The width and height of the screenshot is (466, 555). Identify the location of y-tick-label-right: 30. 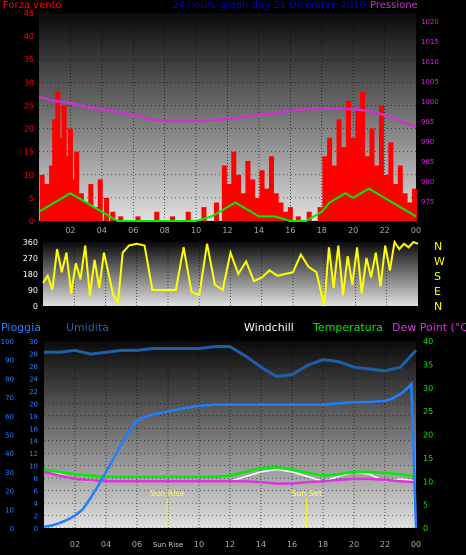
(428, 388).